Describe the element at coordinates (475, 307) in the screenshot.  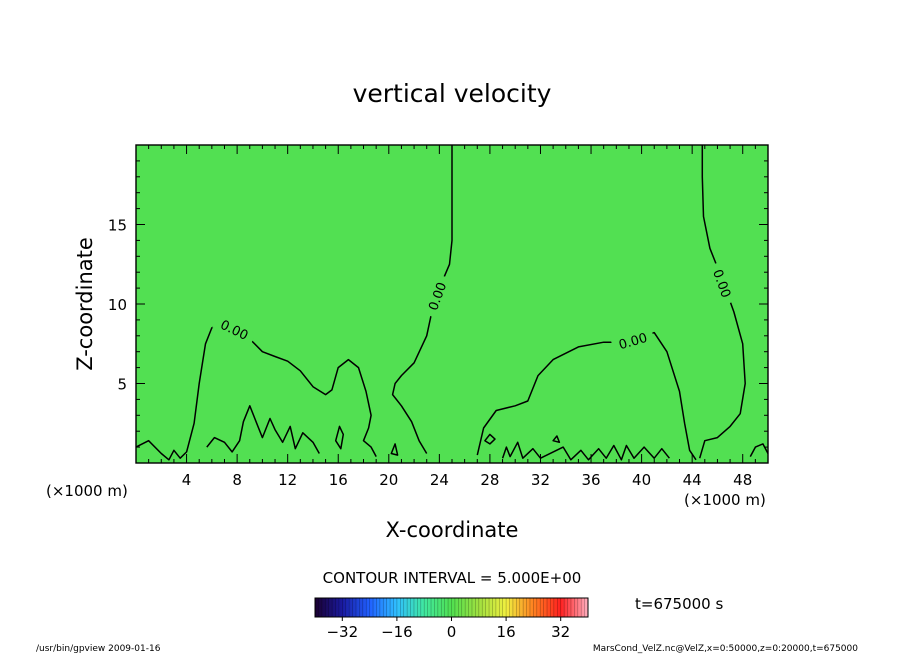
I see `contour-labels: 0.000.000.000.00` at that location.